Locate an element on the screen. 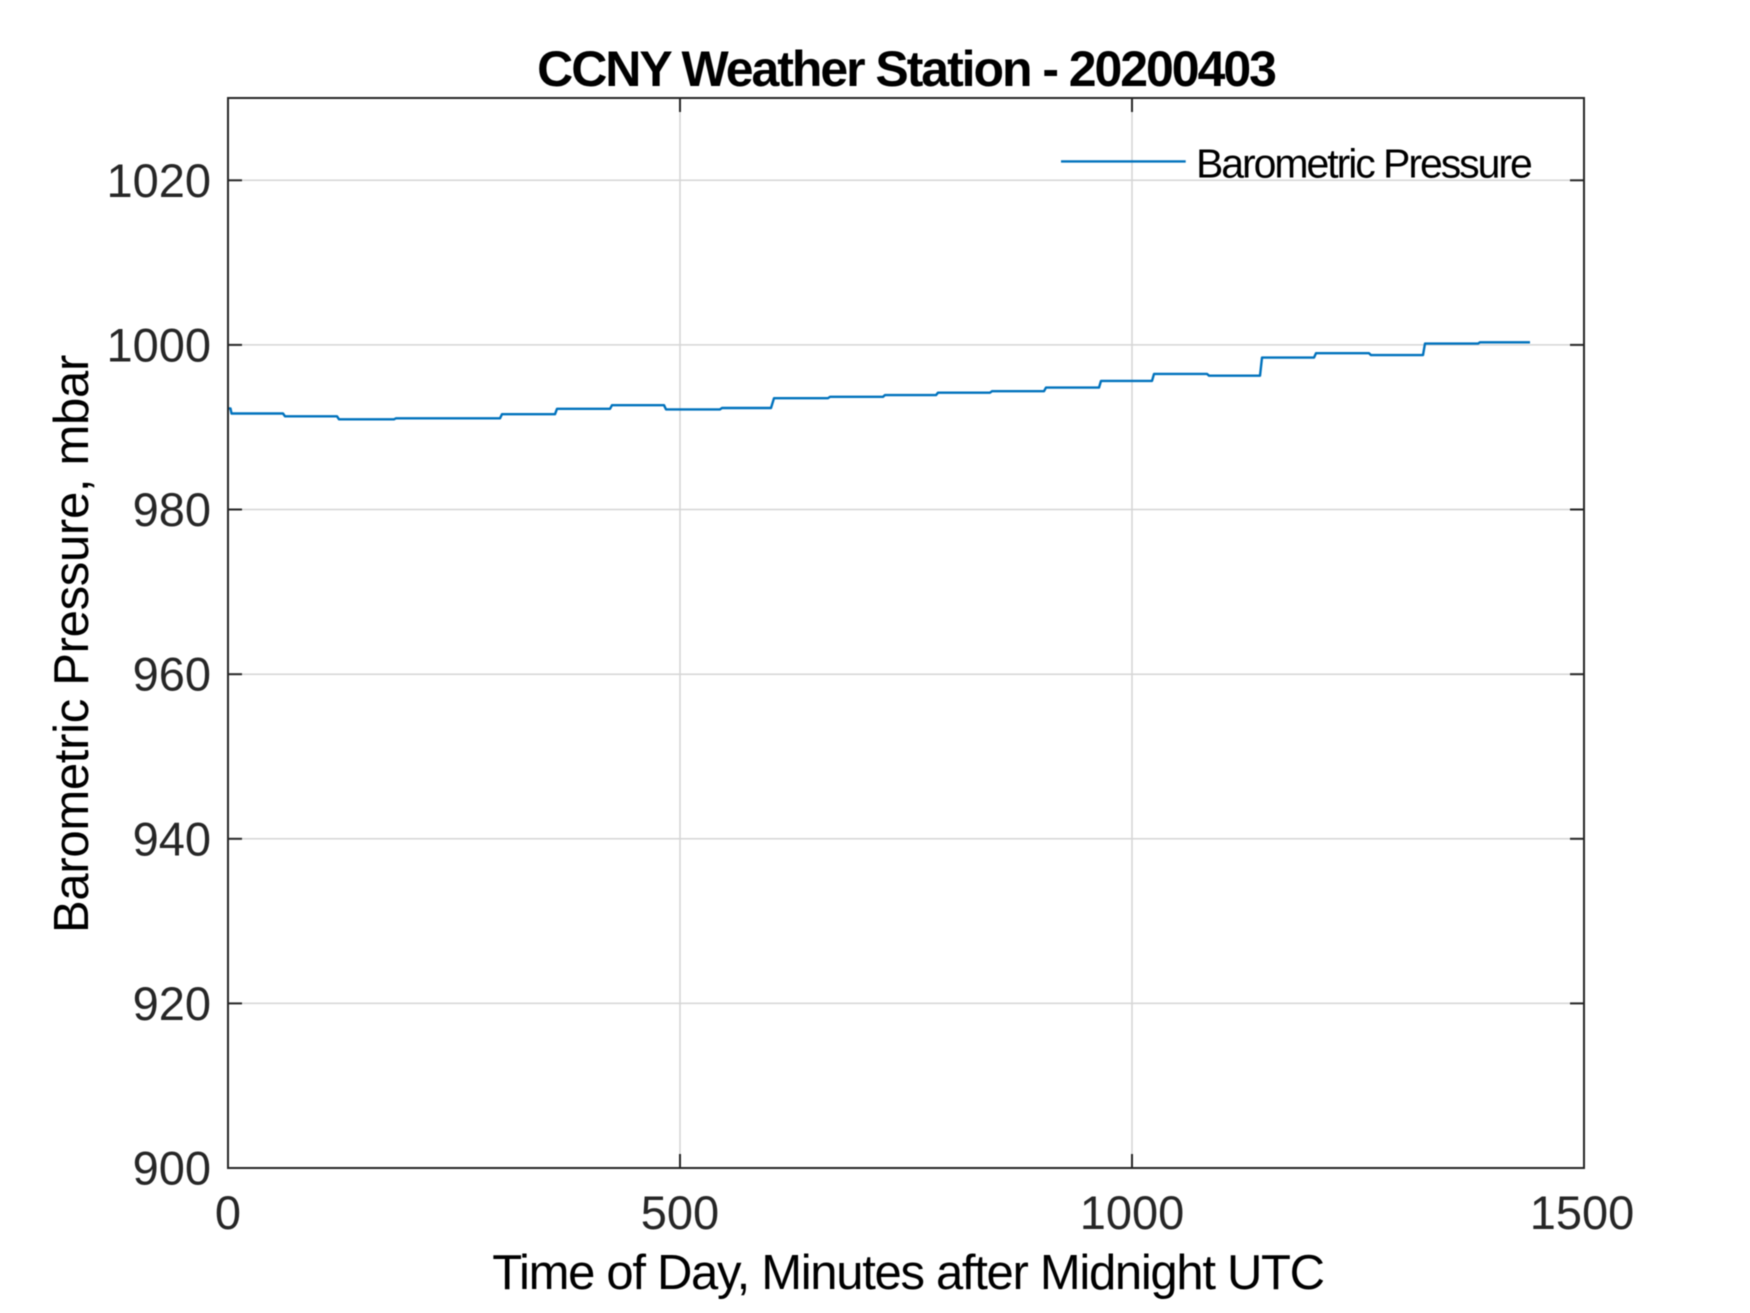  svg-text: 1020 is located at coordinates (158, 180).